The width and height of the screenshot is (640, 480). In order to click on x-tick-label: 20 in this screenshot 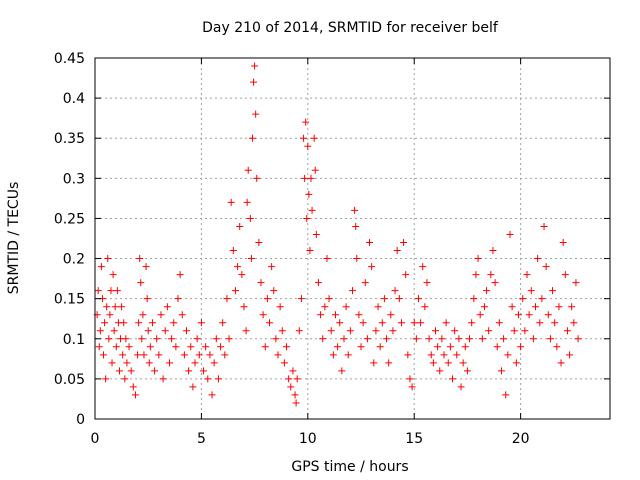, I will do `click(521, 439)`.